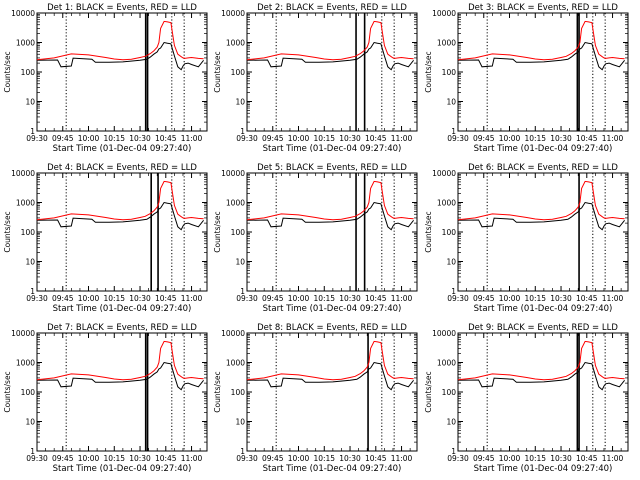 This screenshot has width=640, height=480. What do you see at coordinates (332, 328) in the screenshot?
I see `panel-title: Det 8: BLACK = Events, RED = LLD` at bounding box center [332, 328].